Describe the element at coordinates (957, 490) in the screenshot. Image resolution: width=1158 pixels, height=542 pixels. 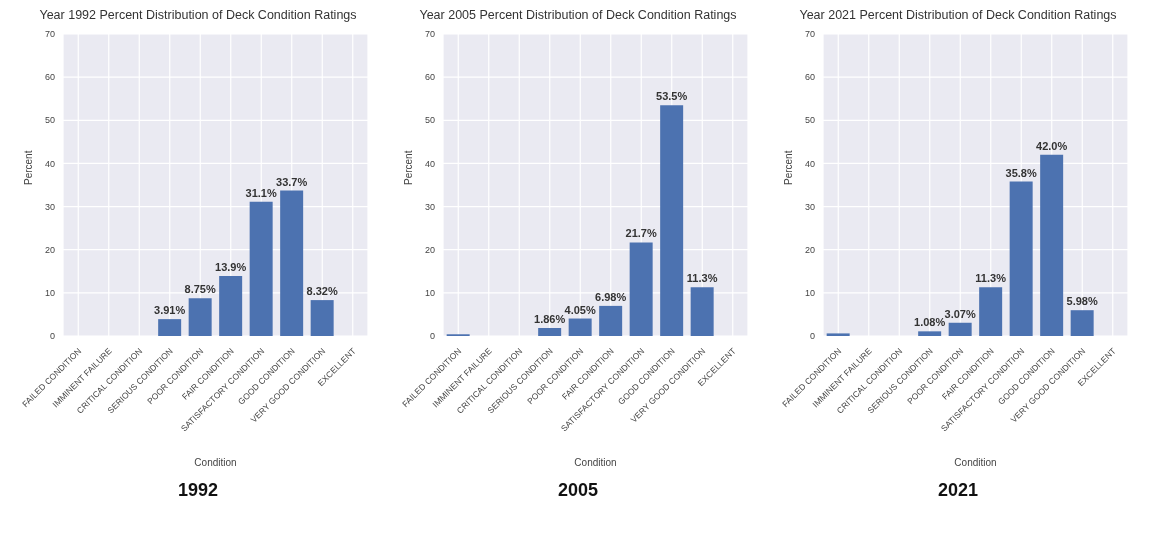
I see `text: 2021` at that location.